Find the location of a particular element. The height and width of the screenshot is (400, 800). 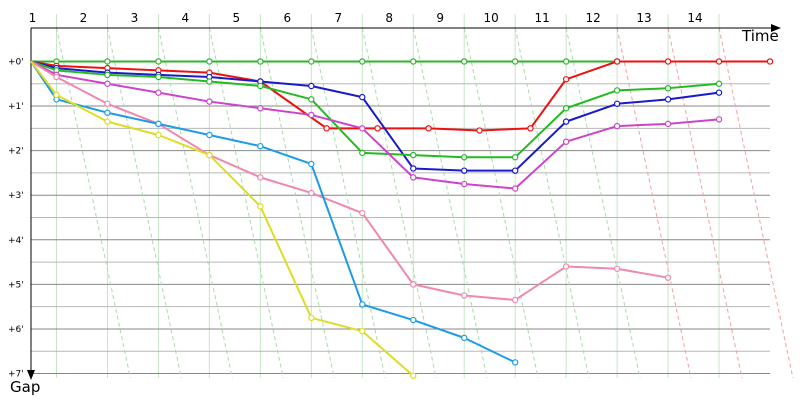

x-tick-label: 10 is located at coordinates (491, 18).